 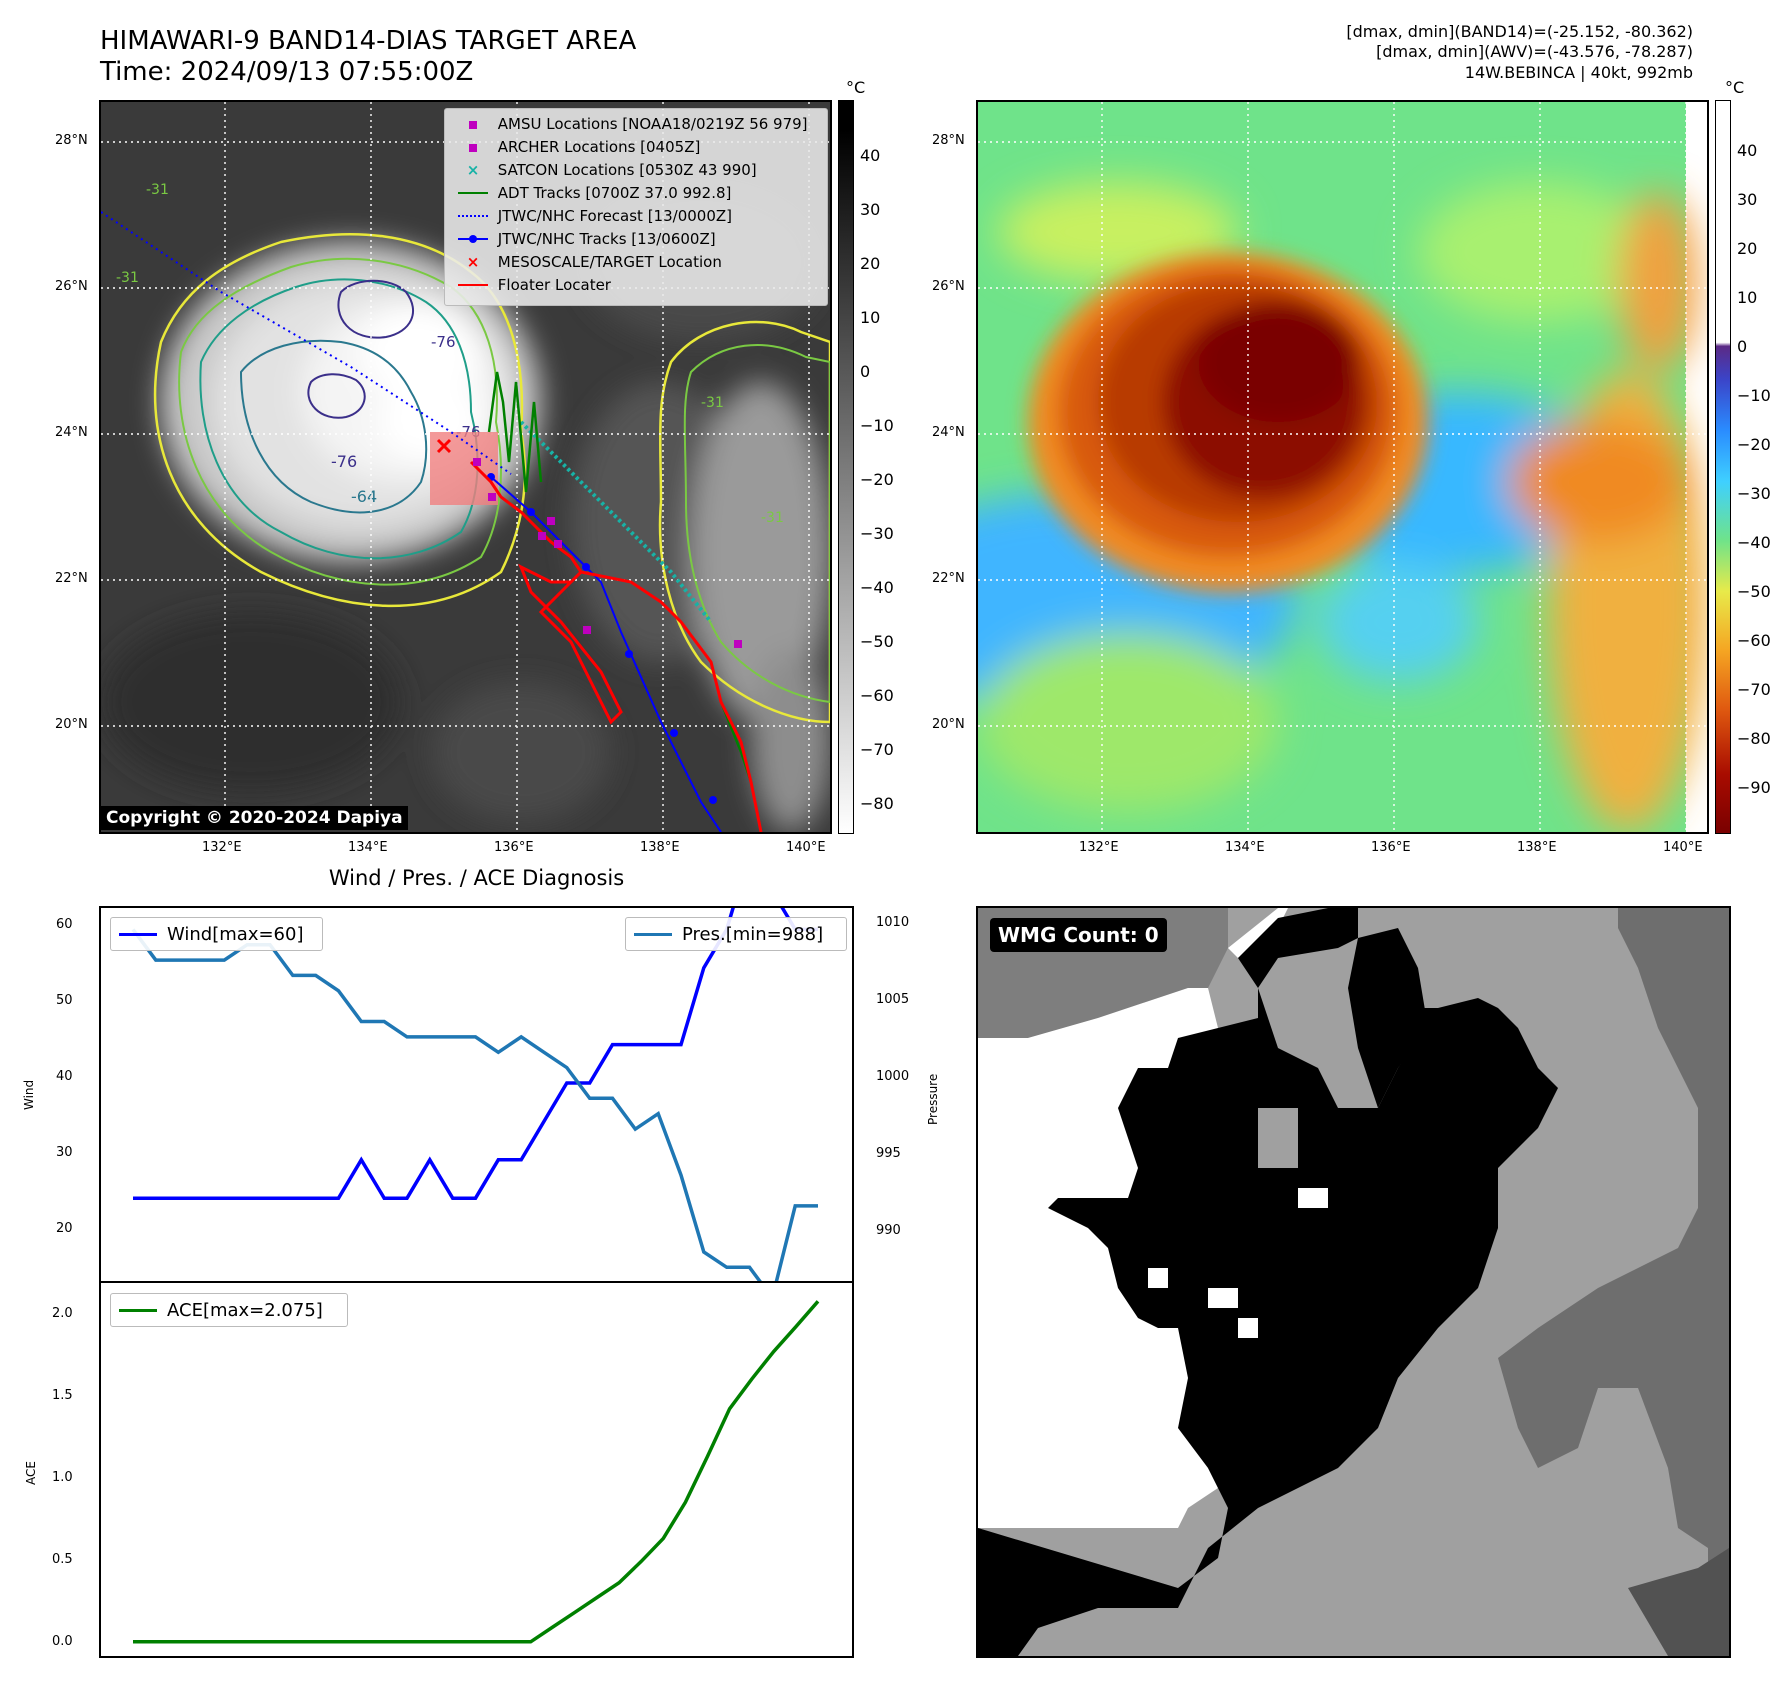 What do you see at coordinates (473, 261) in the screenshot?
I see `x-marker-icon: ×` at bounding box center [473, 261].